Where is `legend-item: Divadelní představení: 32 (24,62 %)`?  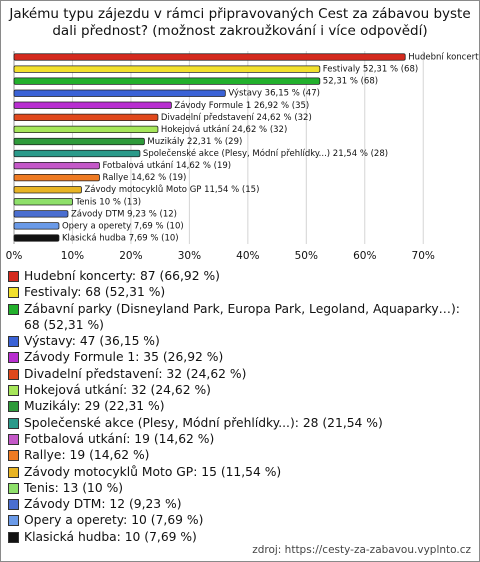 legend-item: Divadelní představení: 32 (24,62 %) is located at coordinates (240, 374).